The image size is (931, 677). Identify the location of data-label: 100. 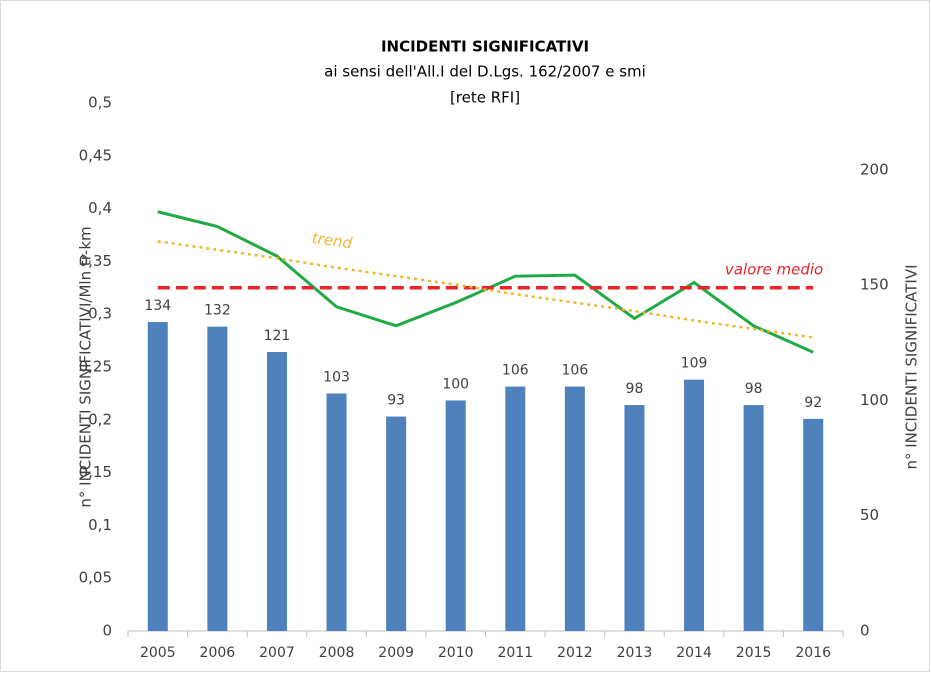
(455, 384).